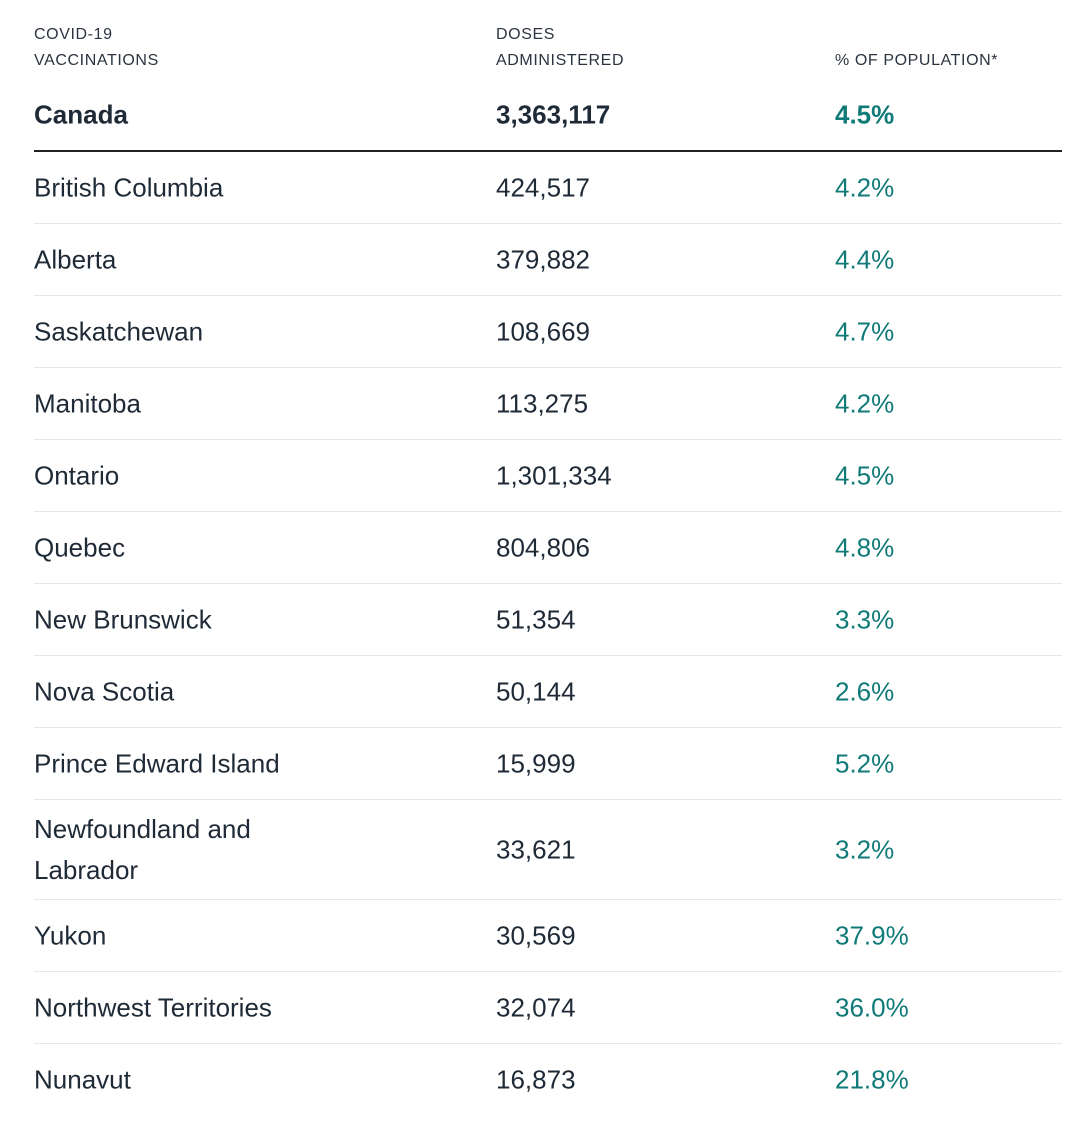 This screenshot has height=1133, width=1080. I want to click on row-percent: 5.2%, so click(865, 763).